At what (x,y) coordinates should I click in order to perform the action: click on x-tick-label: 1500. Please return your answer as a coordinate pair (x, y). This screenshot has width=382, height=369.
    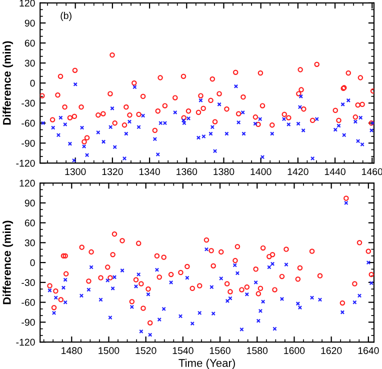
    Looking at the image, I should click on (109, 350).